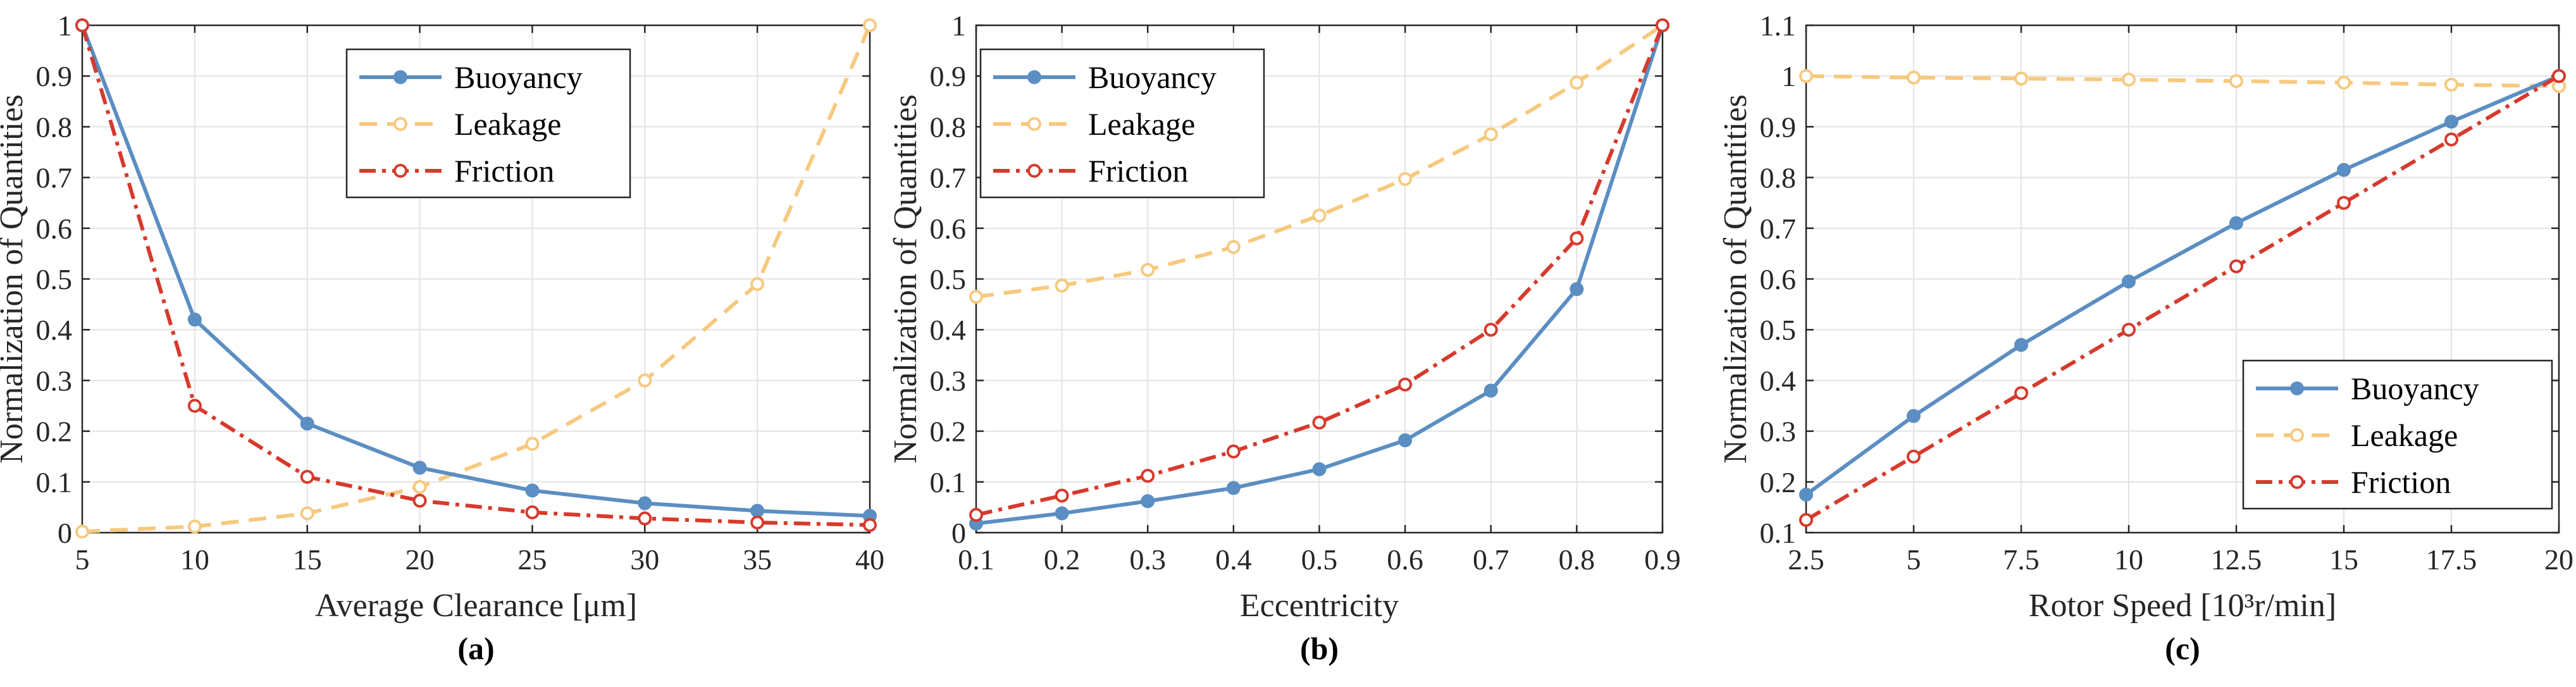 This screenshot has height=687, width=2576. I want to click on x-tick-label: 0.8, so click(1577, 559).